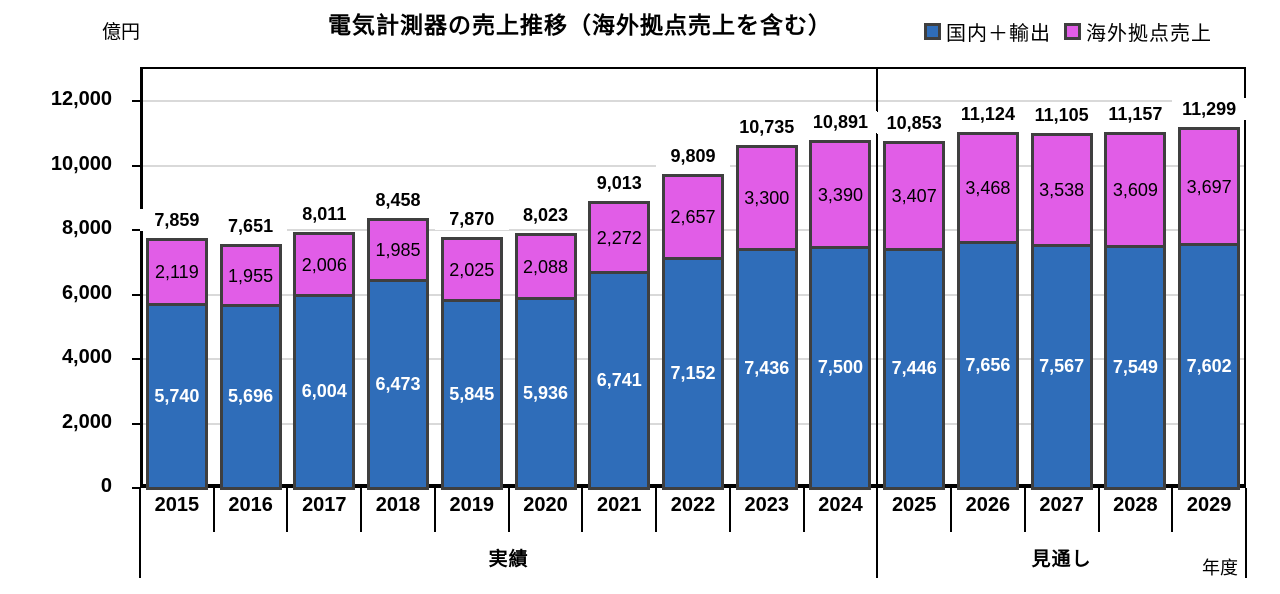  I want to click on bar-value-overseas-2015: 2,119, so click(177, 272).